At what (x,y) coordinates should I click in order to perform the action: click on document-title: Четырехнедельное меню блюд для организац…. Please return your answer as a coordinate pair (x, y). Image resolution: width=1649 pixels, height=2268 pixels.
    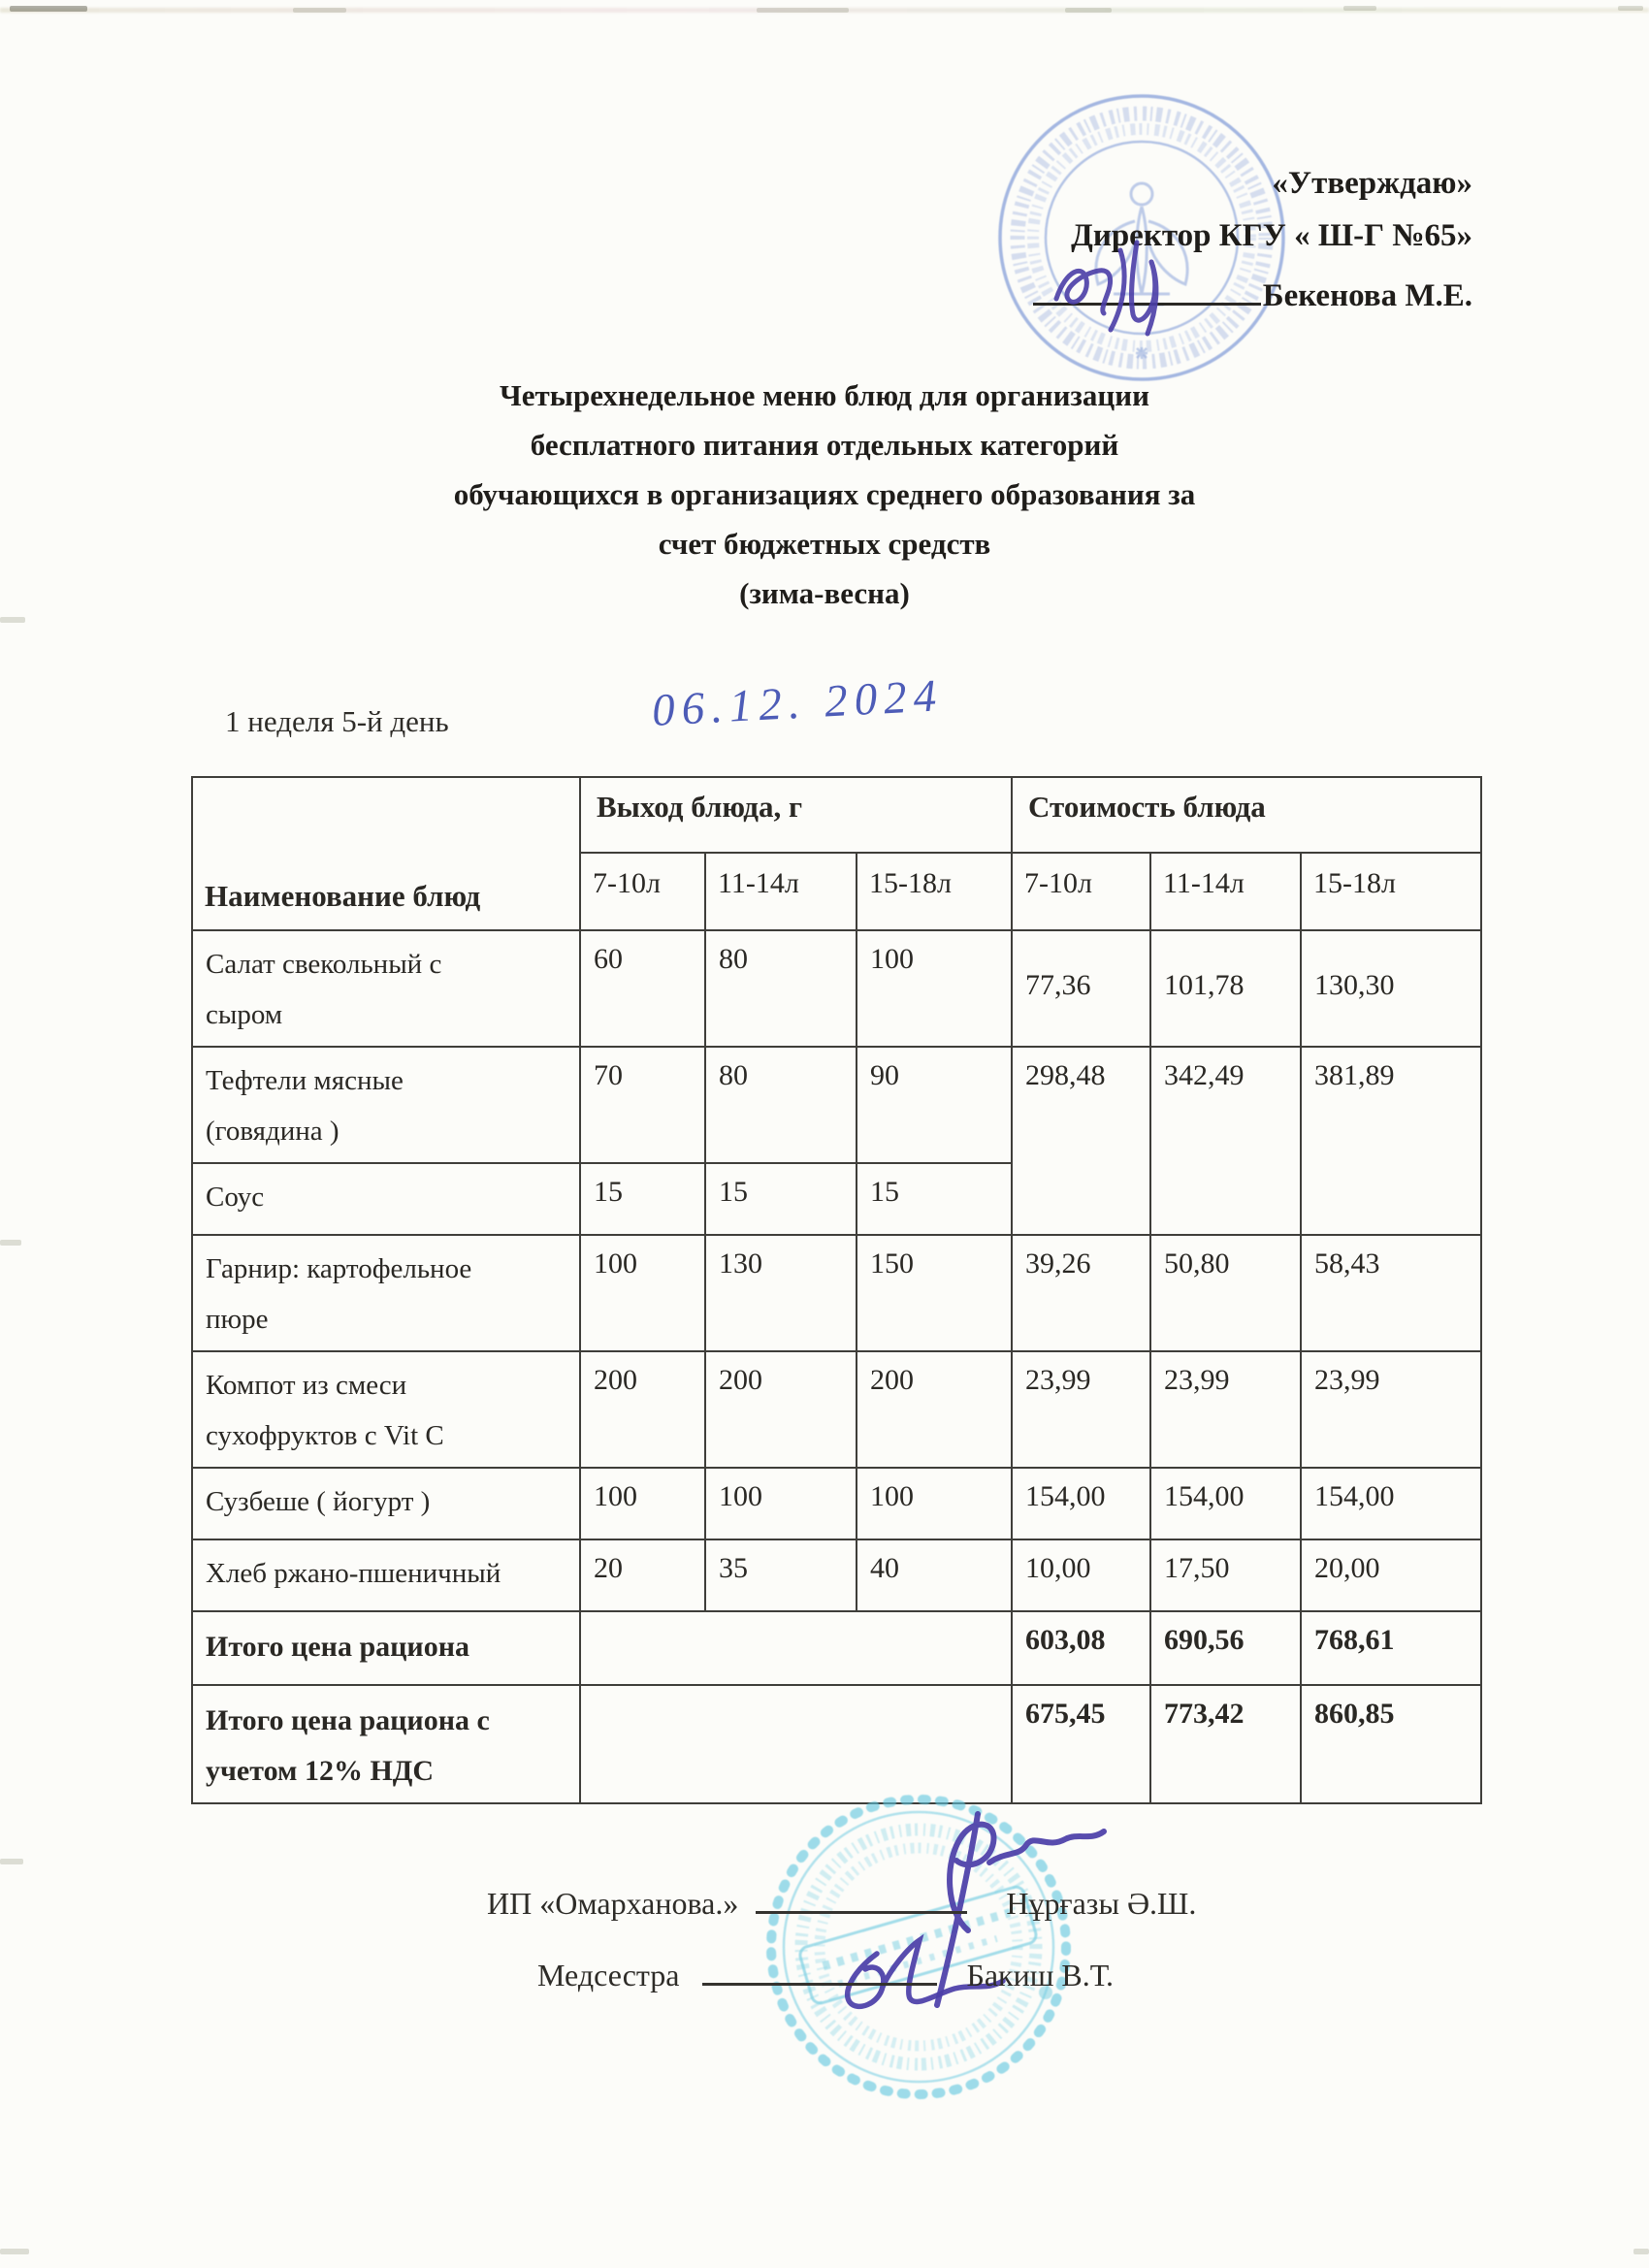
    Looking at the image, I should click on (824, 494).